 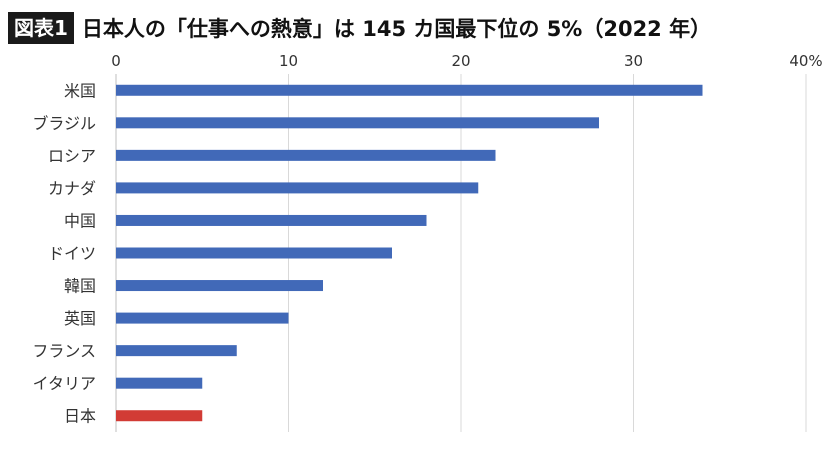 What do you see at coordinates (72, 155) in the screenshot?
I see `category-label: ロシア` at bounding box center [72, 155].